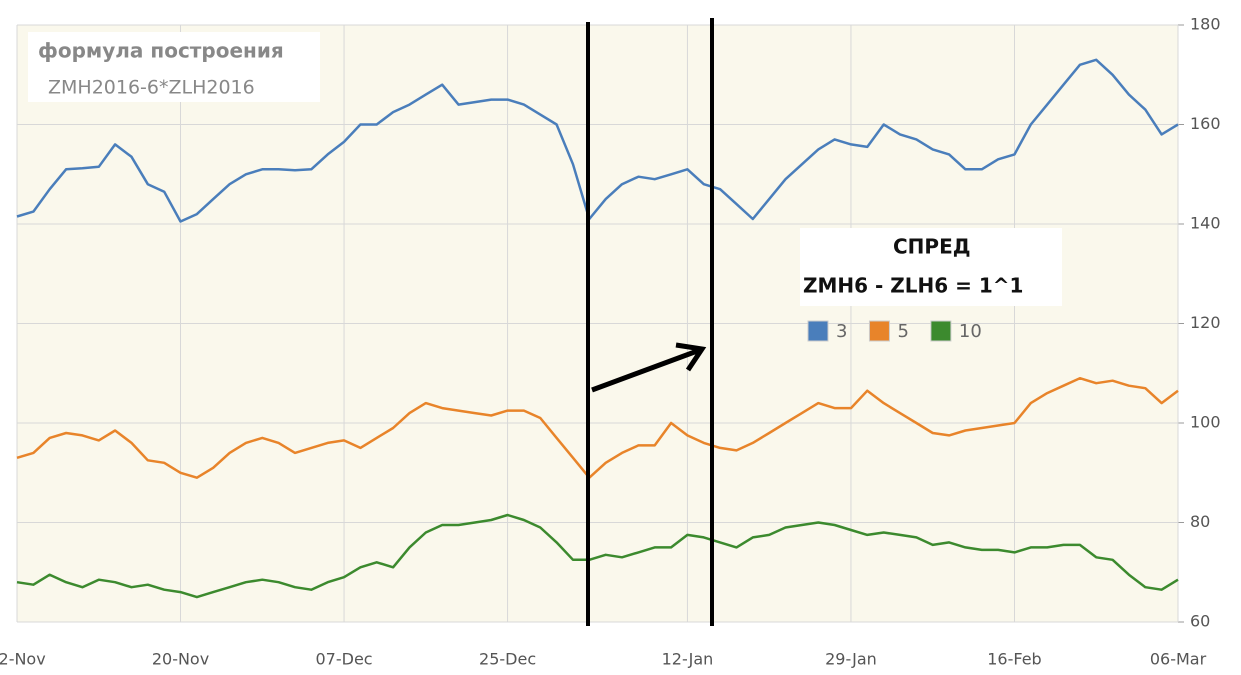 Image resolution: width=1241 pixels, height=675 pixels. Describe the element at coordinates (343, 659) in the screenshot. I see `x-tick-label: 07-Dec` at that location.